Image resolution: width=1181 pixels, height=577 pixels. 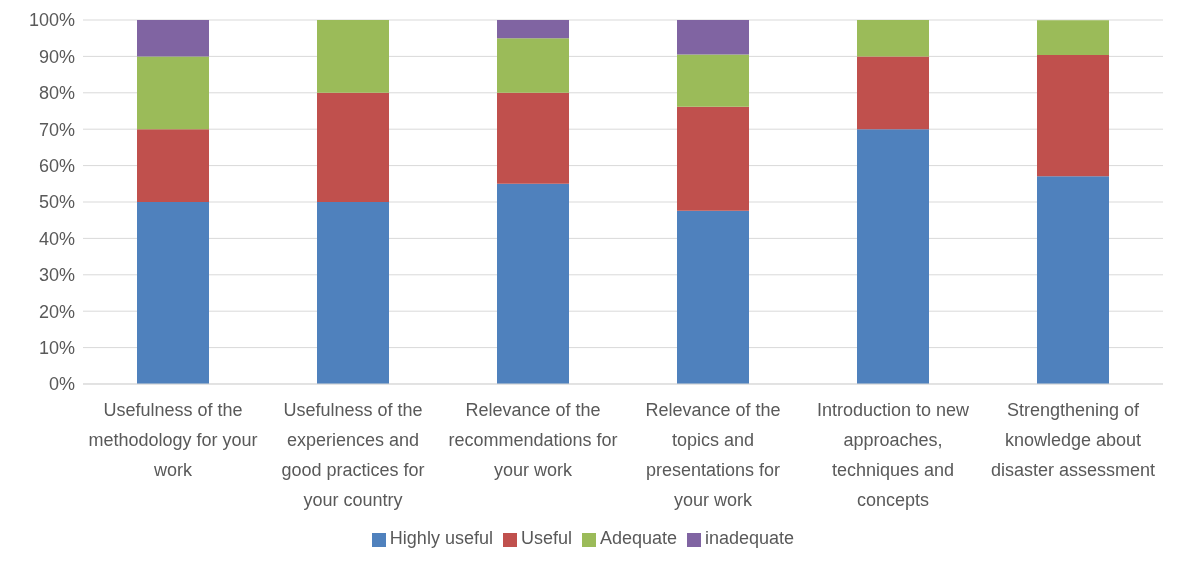 I want to click on x-tick-label: Usefulness of the methodology for your work, so click(x=173, y=440).